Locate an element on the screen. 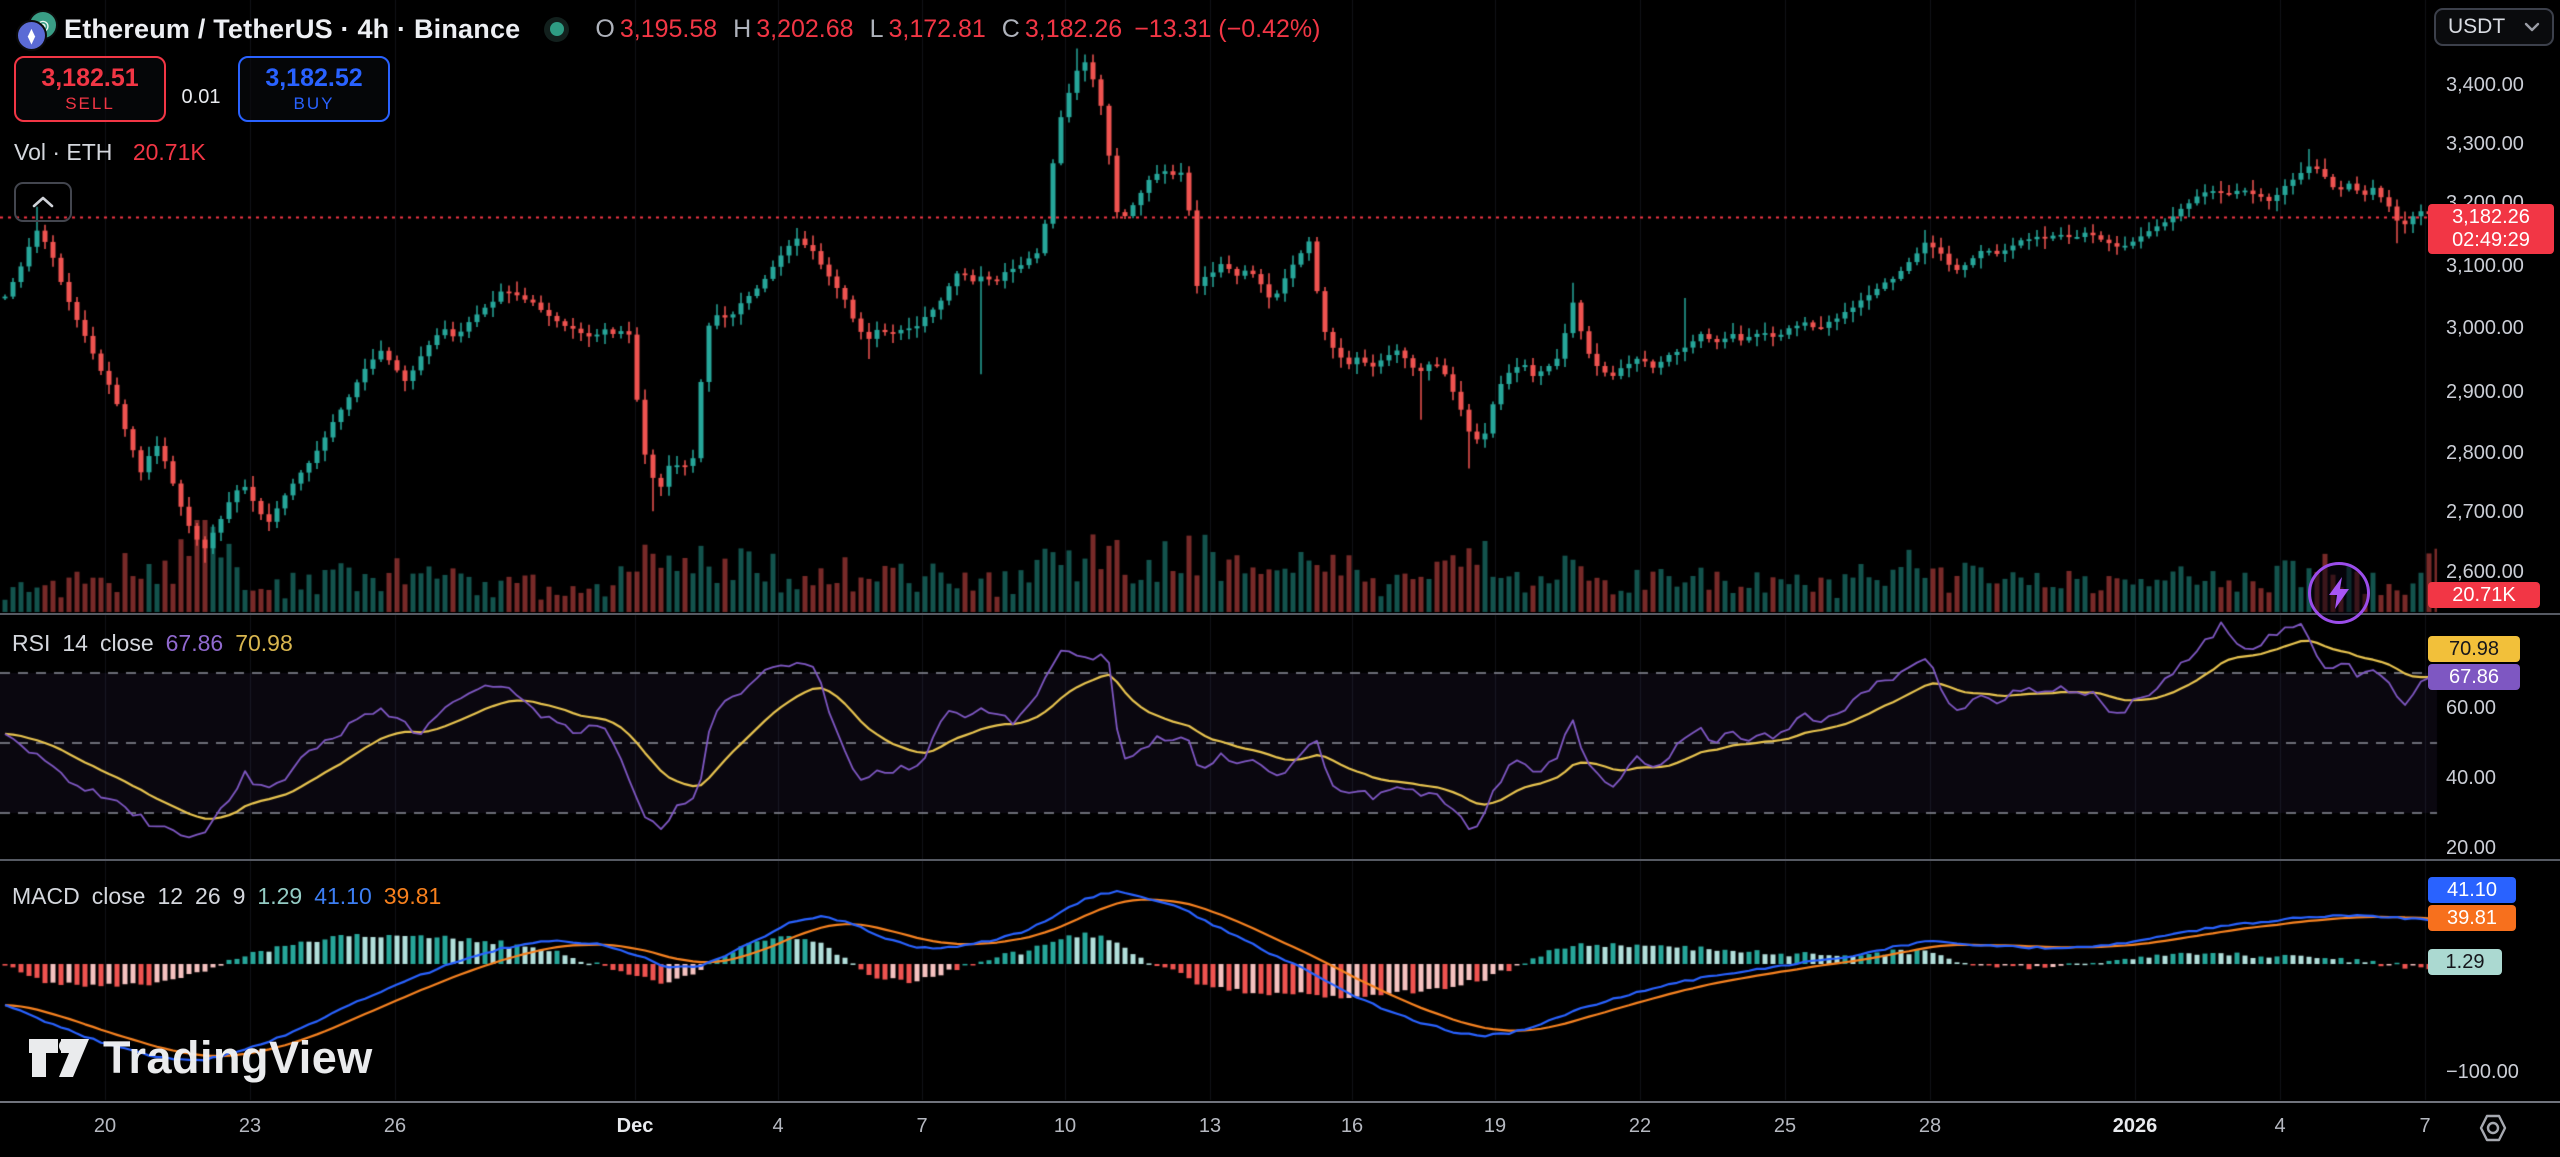 This screenshot has width=2560, height=1157. time-tick-label: 26 is located at coordinates (395, 1126).